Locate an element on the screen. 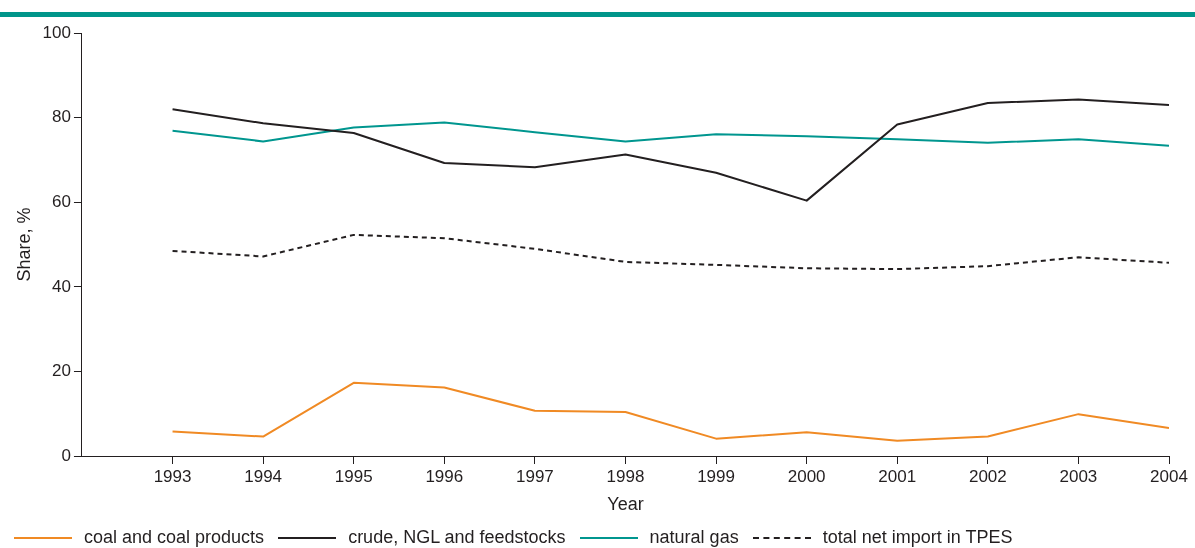 The width and height of the screenshot is (1195, 548). legend-label: crude, NGL and feedstocks is located at coordinates (457, 537).